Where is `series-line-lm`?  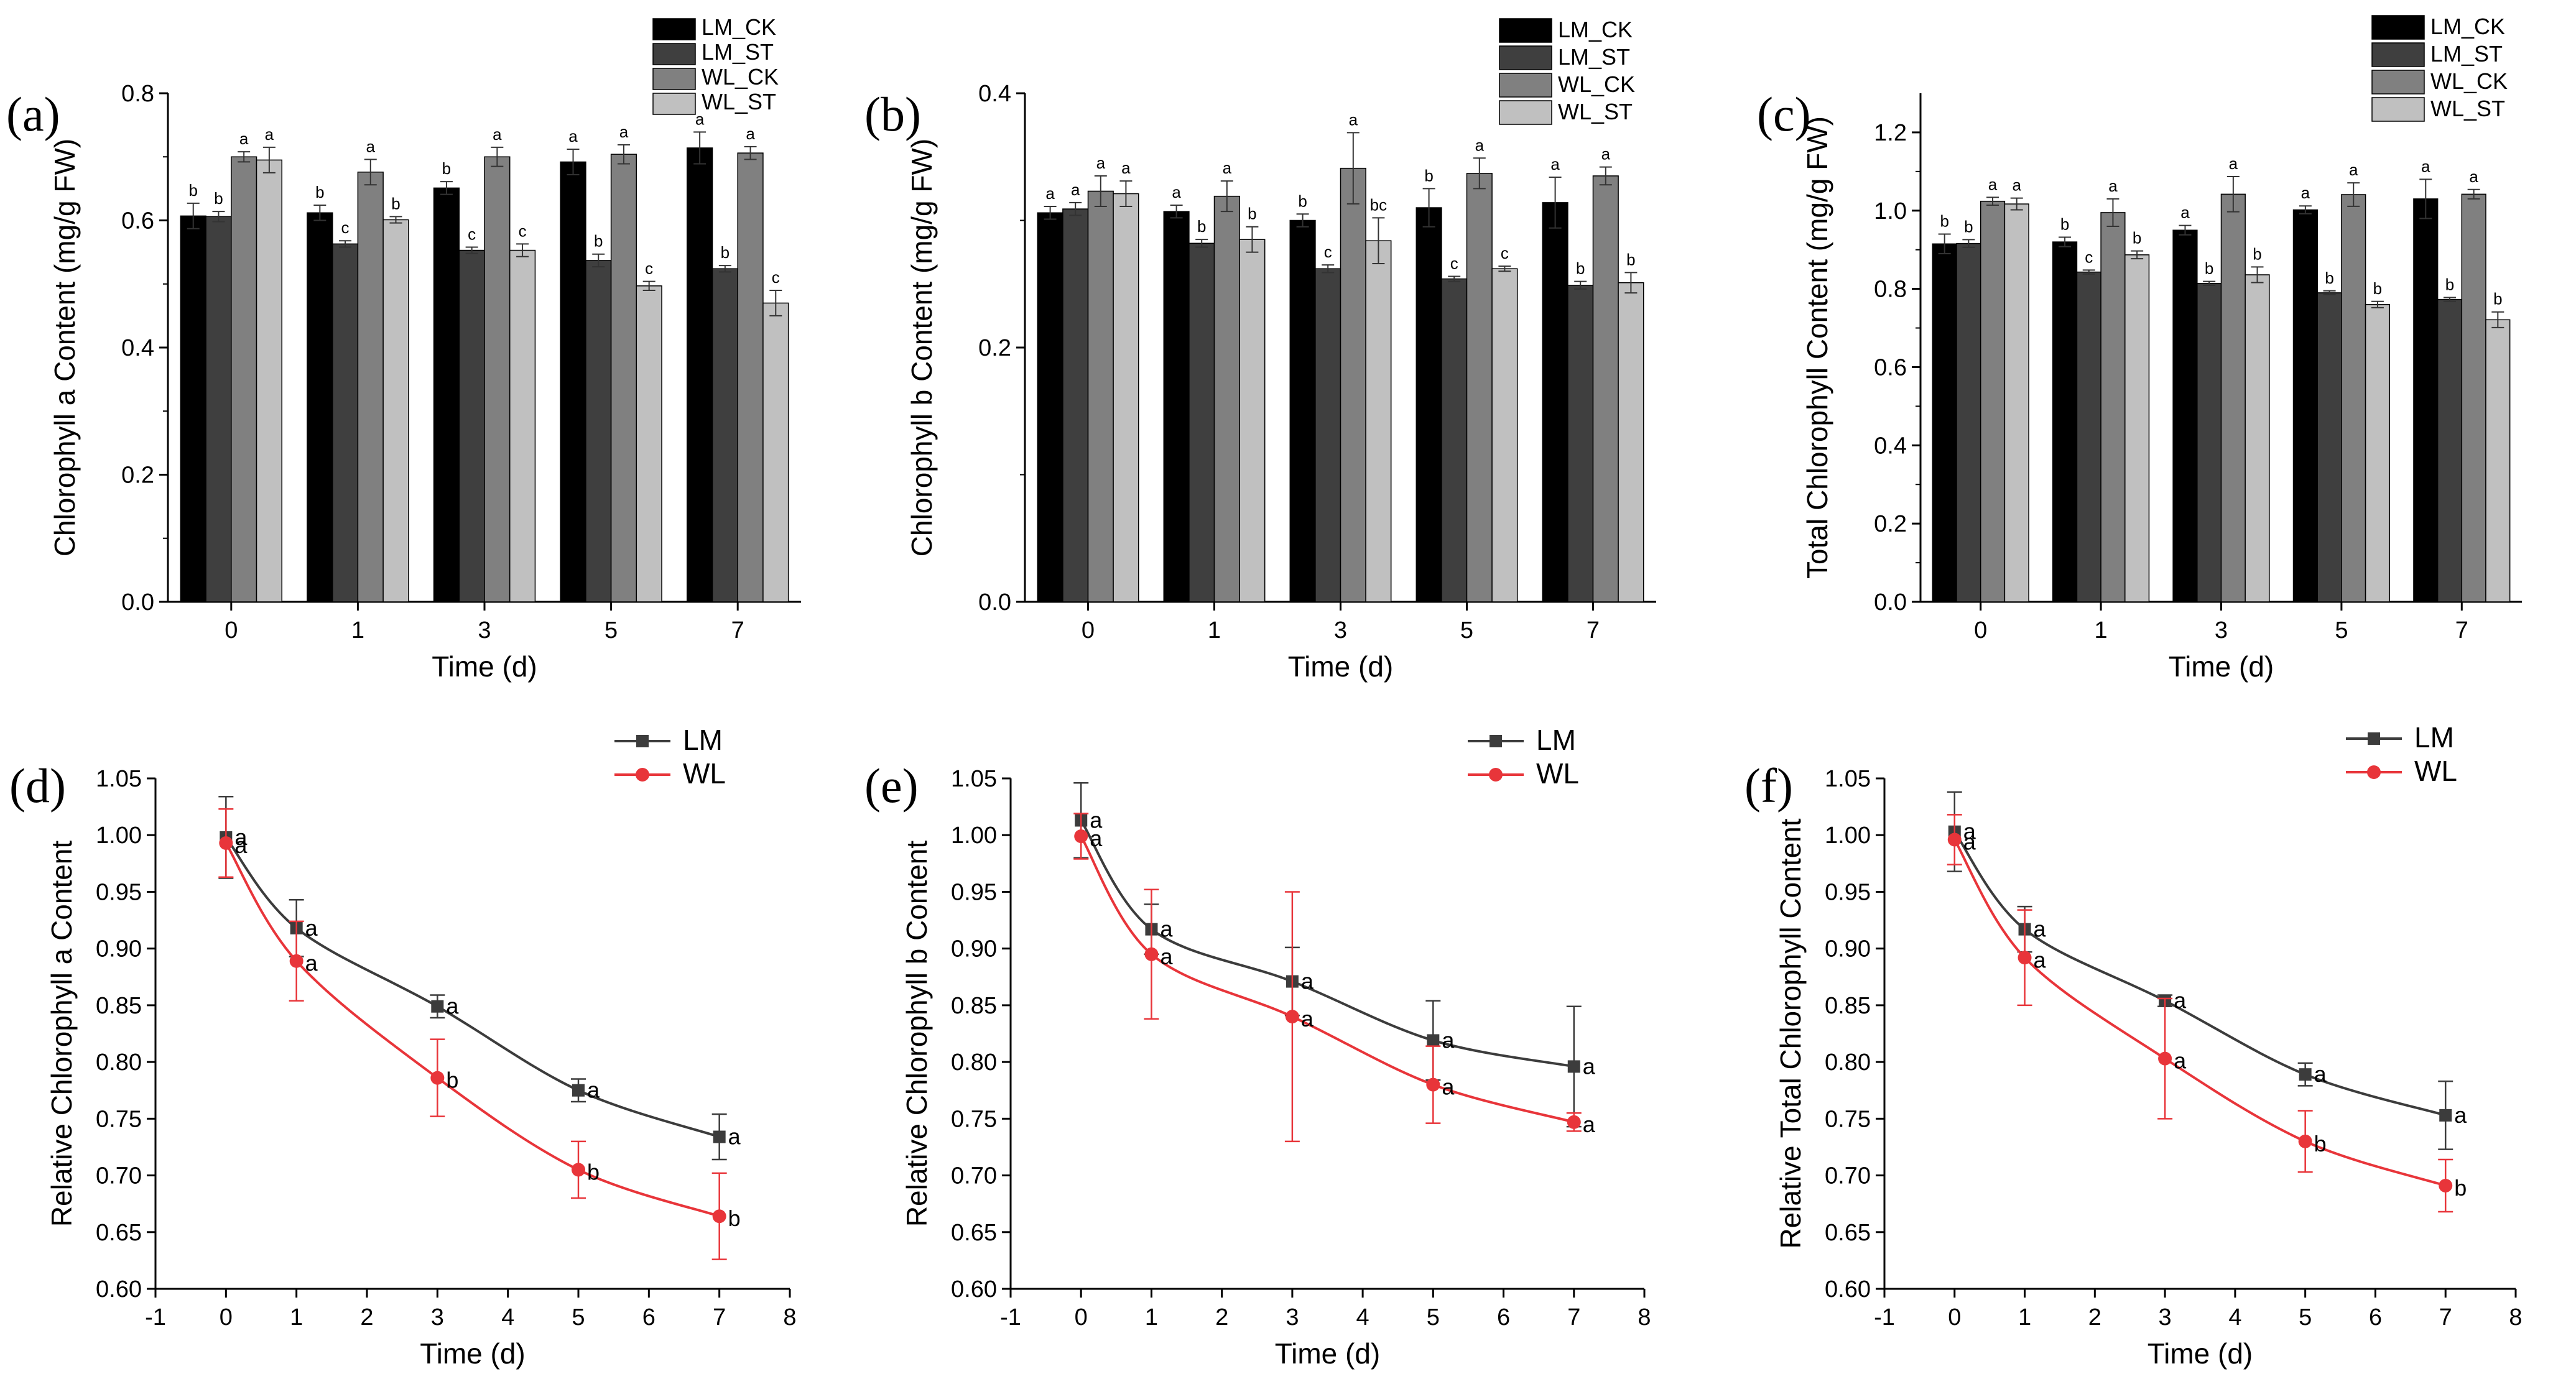 series-line-lm is located at coordinates (2200, 974).